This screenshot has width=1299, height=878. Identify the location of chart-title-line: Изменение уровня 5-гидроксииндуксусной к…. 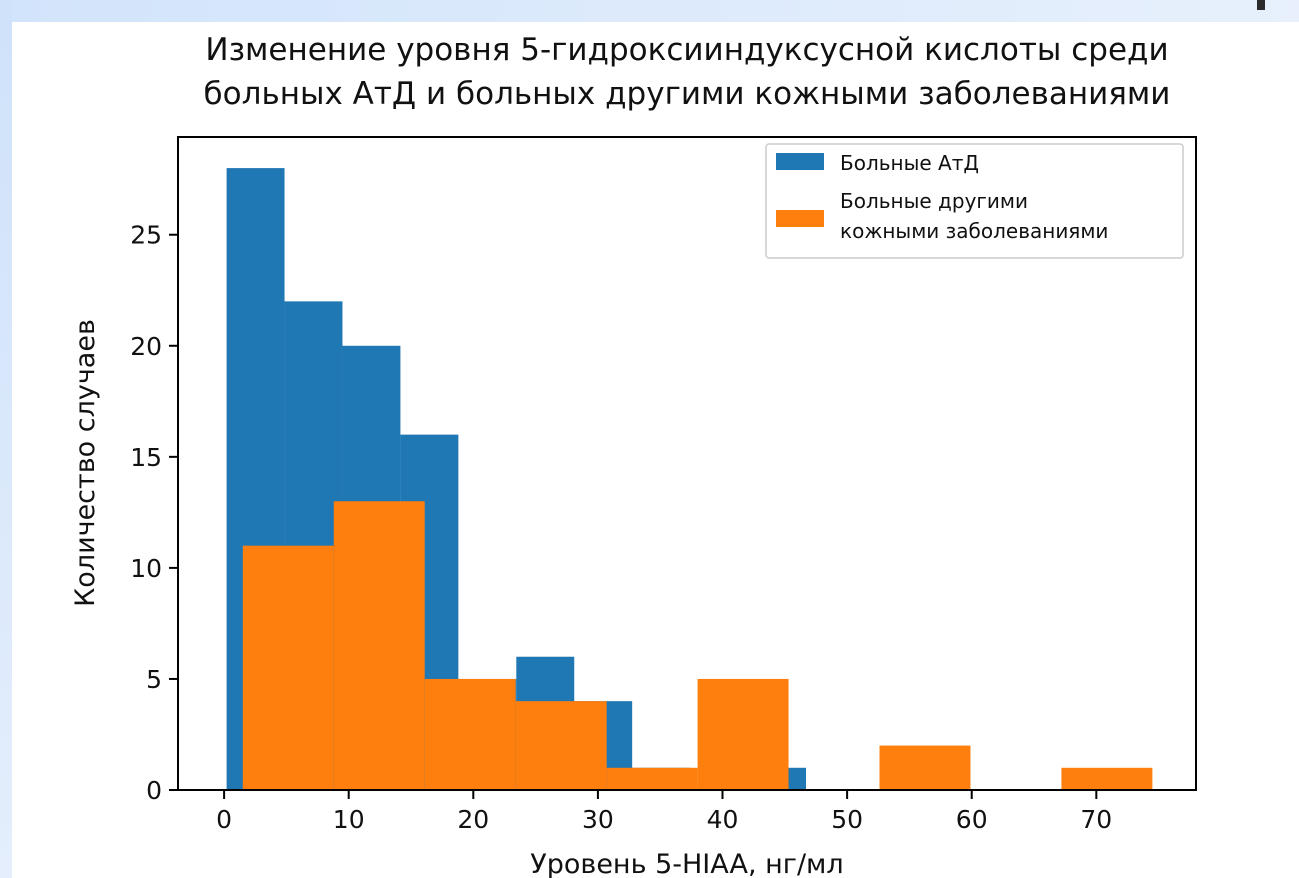
(686, 50).